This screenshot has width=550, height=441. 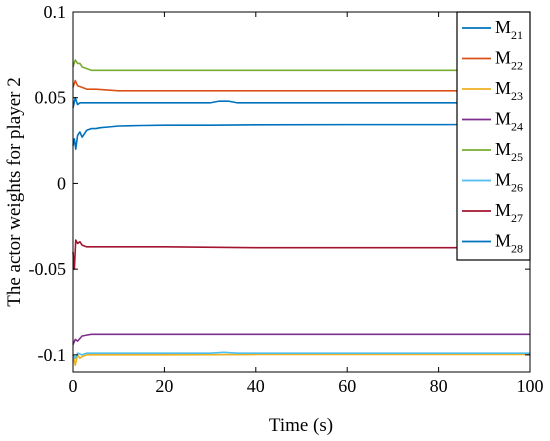 What do you see at coordinates (301, 65) in the screenshot?
I see `series-line-M25` at bounding box center [301, 65].